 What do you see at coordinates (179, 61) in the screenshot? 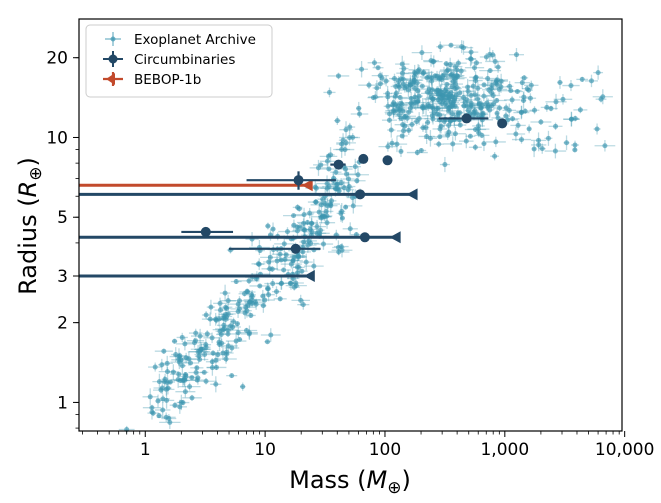
I see `legend: Exoplanet Archive Circumbinaries BEBOP-1b` at bounding box center [179, 61].